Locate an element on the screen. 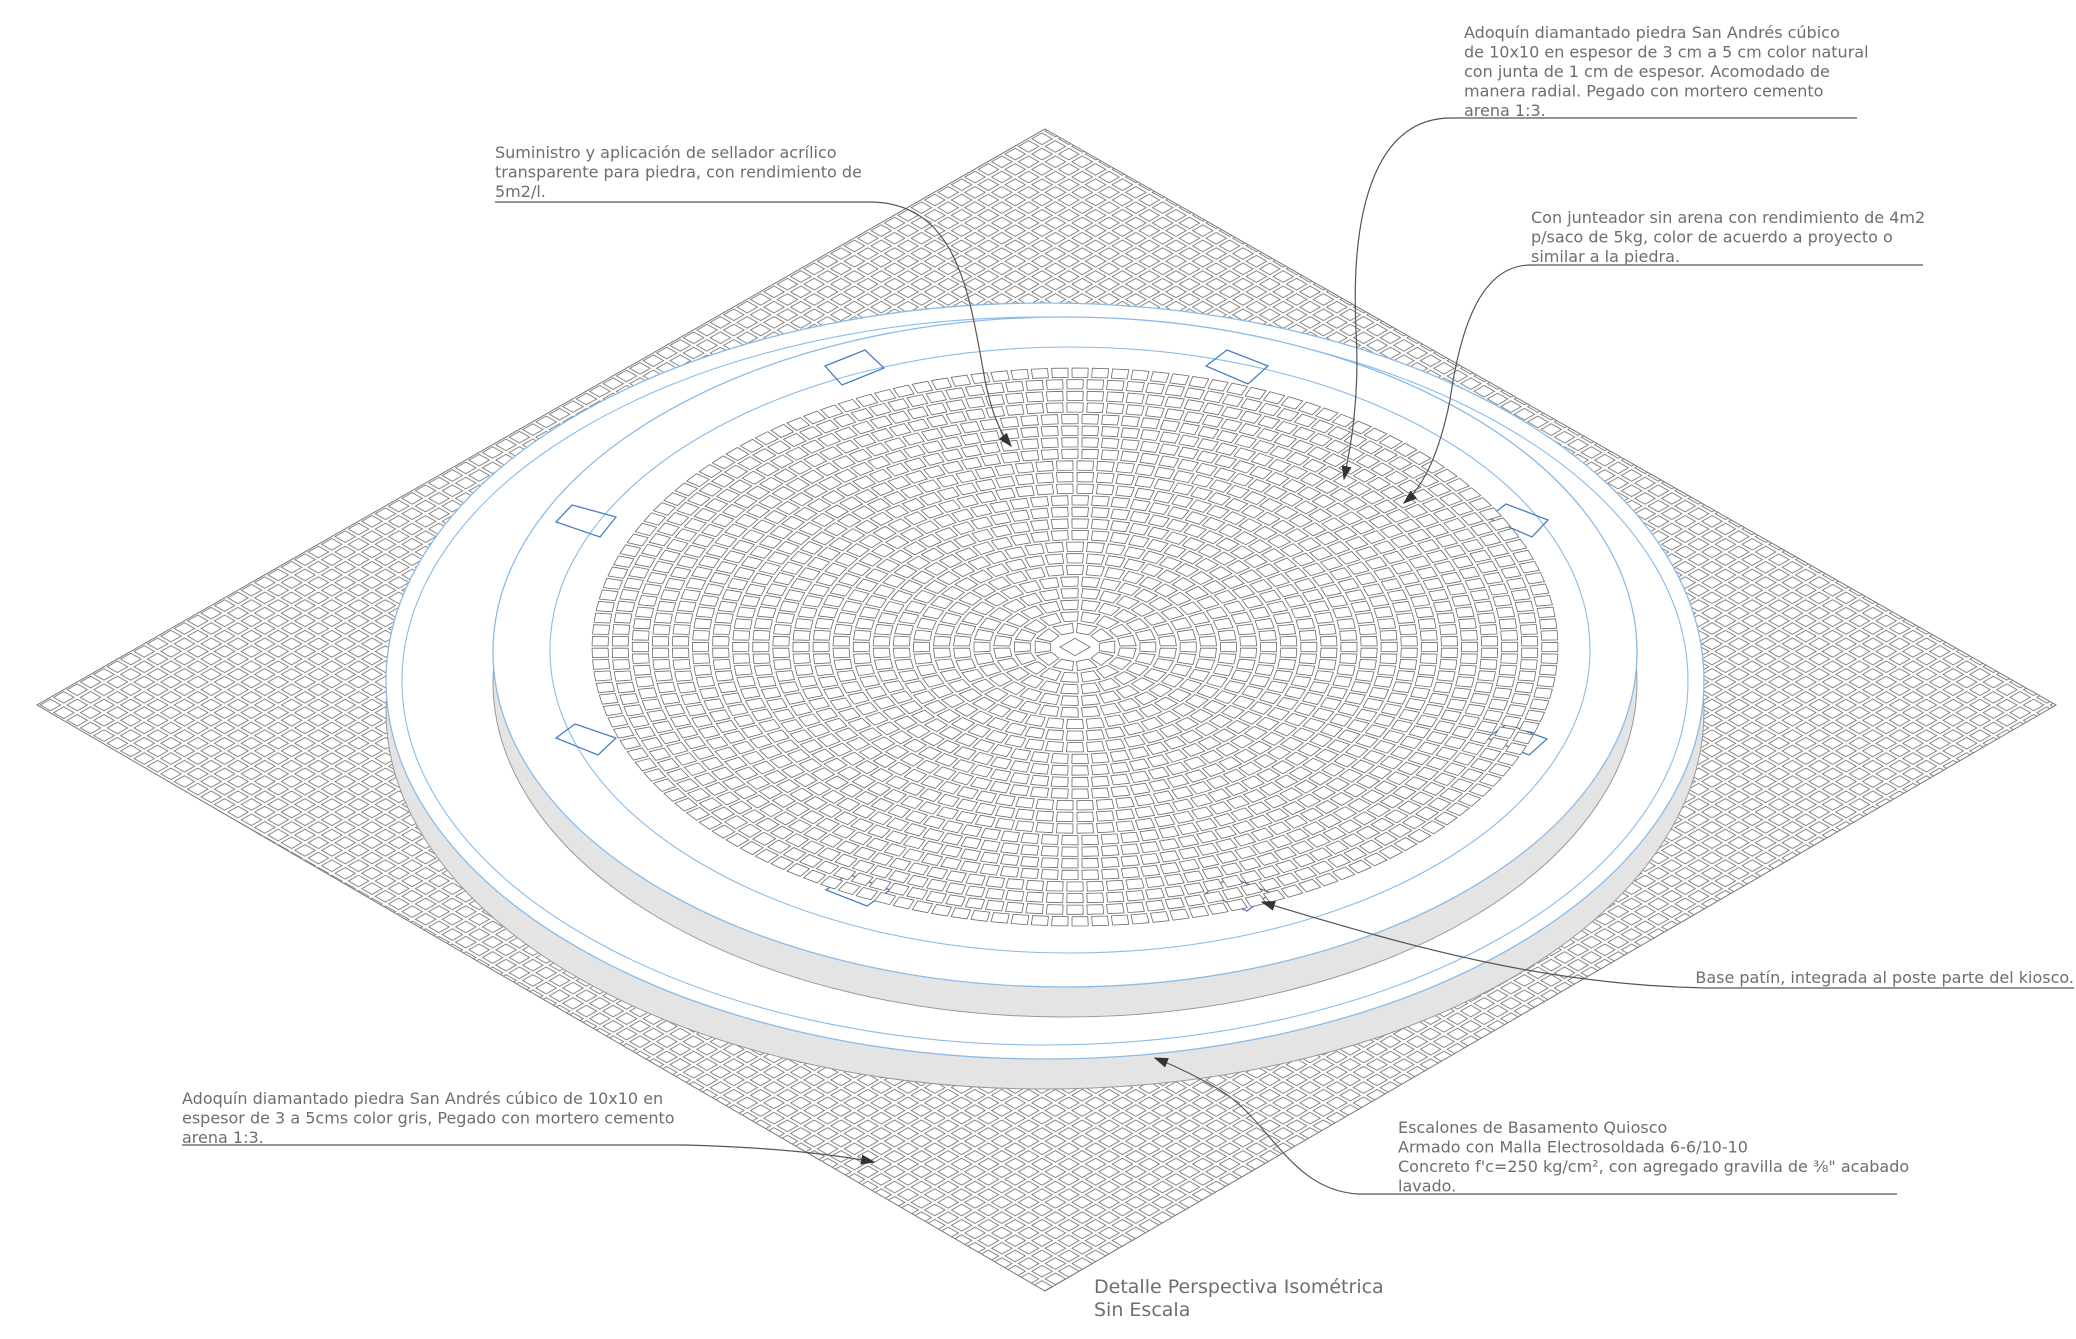 The width and height of the screenshot is (2076, 1339). annotation-line: lavado. is located at coordinates (1427, 1186).